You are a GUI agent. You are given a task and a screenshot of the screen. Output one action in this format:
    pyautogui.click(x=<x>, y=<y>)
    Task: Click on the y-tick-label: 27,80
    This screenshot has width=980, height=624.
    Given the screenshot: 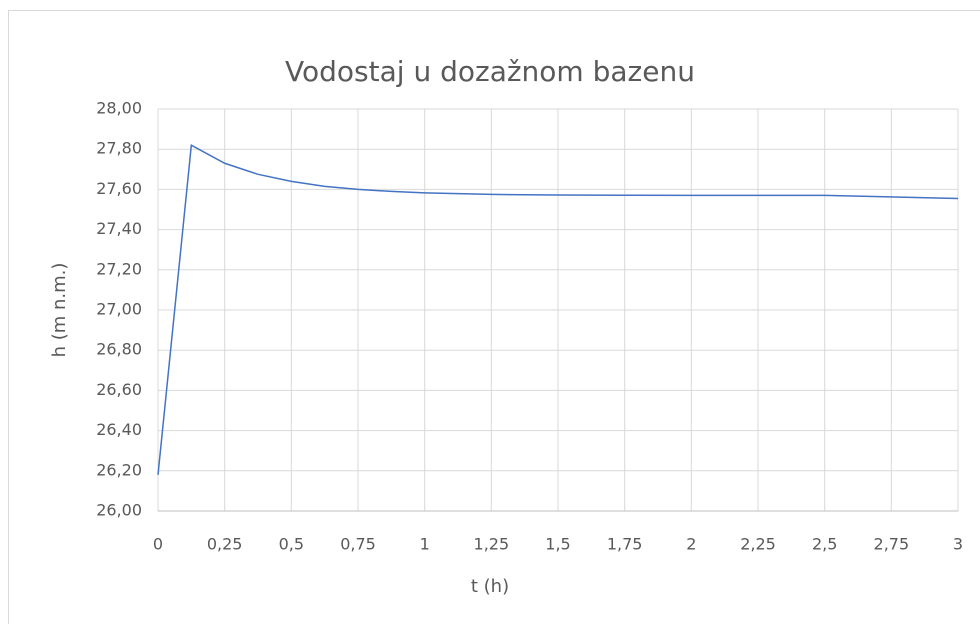 What is the action you would take?
    pyautogui.click(x=119, y=148)
    